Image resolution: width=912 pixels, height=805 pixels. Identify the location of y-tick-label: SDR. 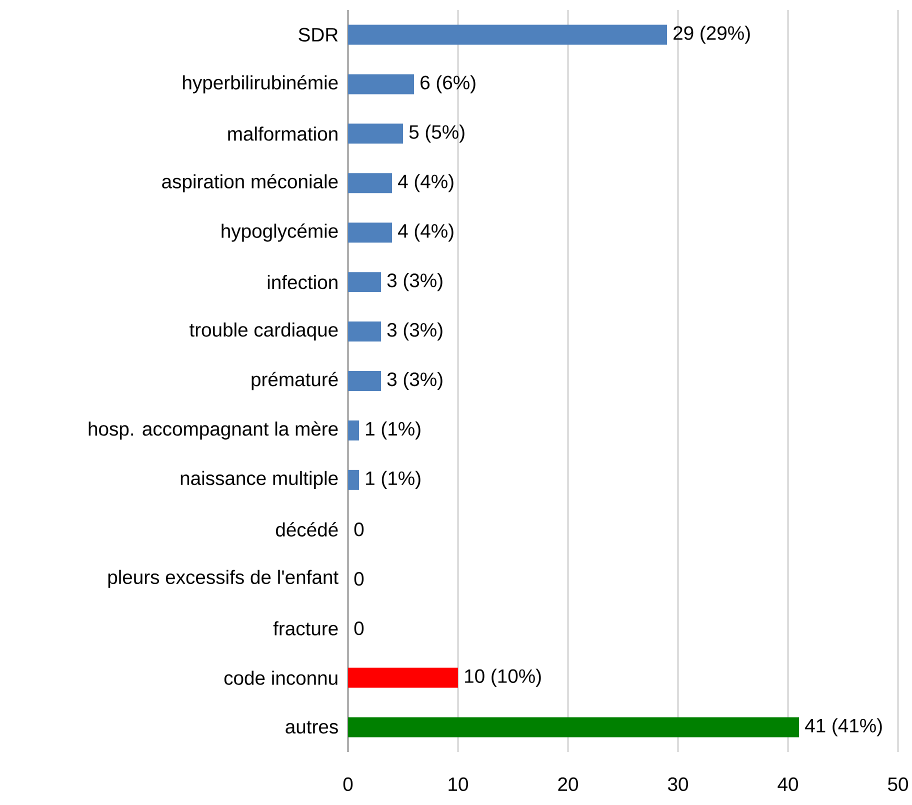
(318, 35).